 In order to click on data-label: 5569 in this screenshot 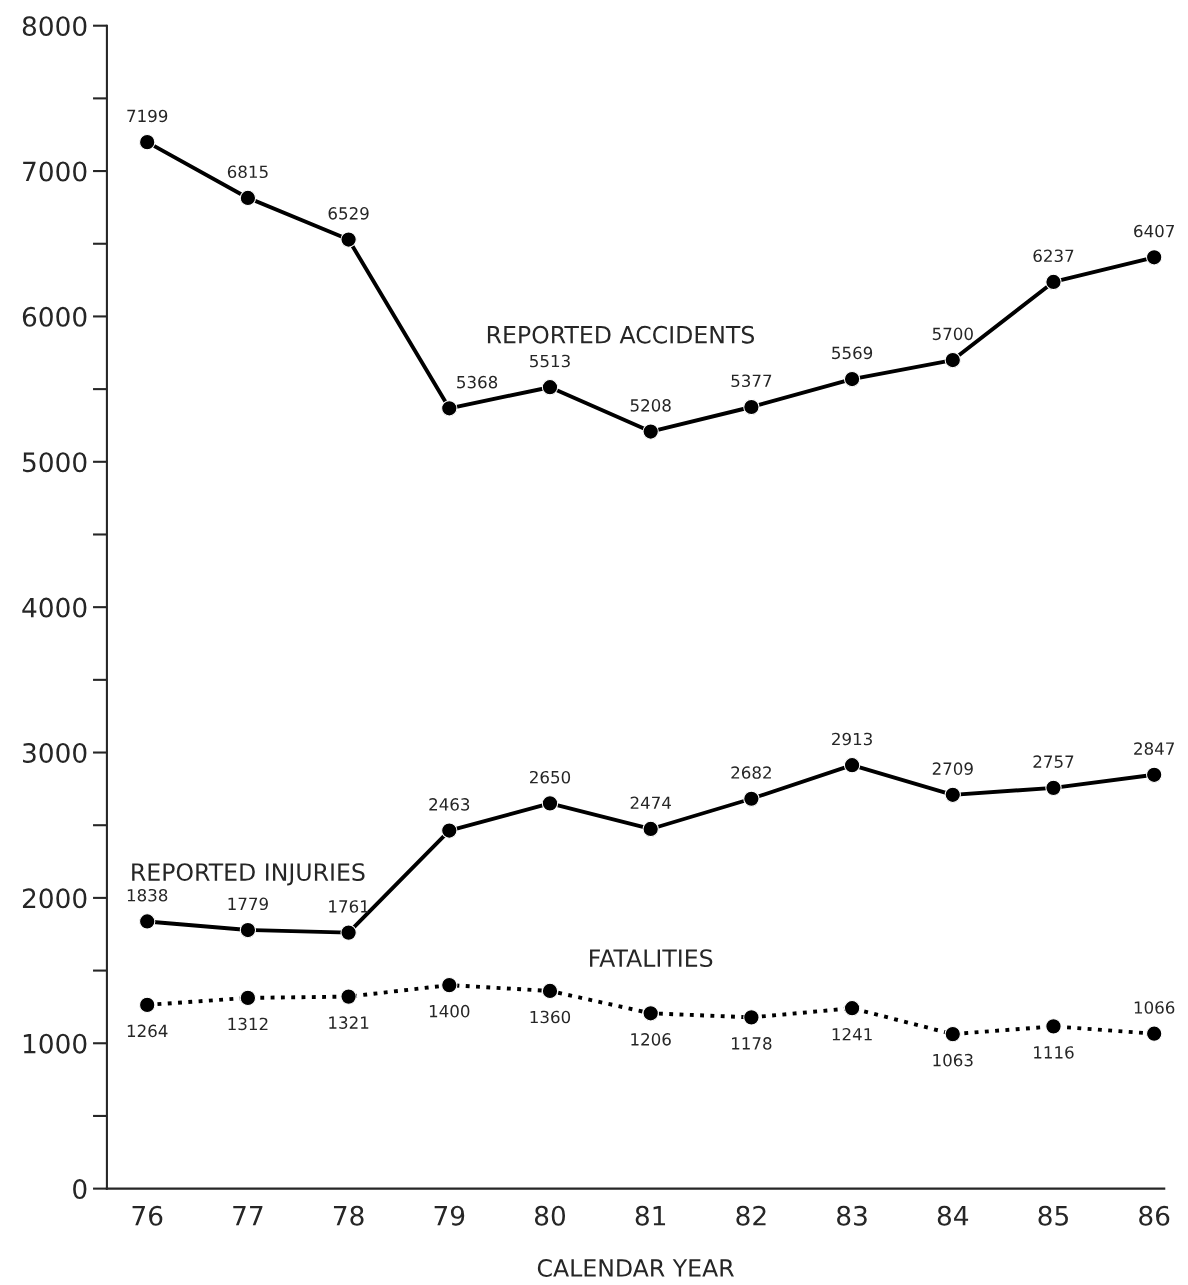, I will do `click(852, 353)`.